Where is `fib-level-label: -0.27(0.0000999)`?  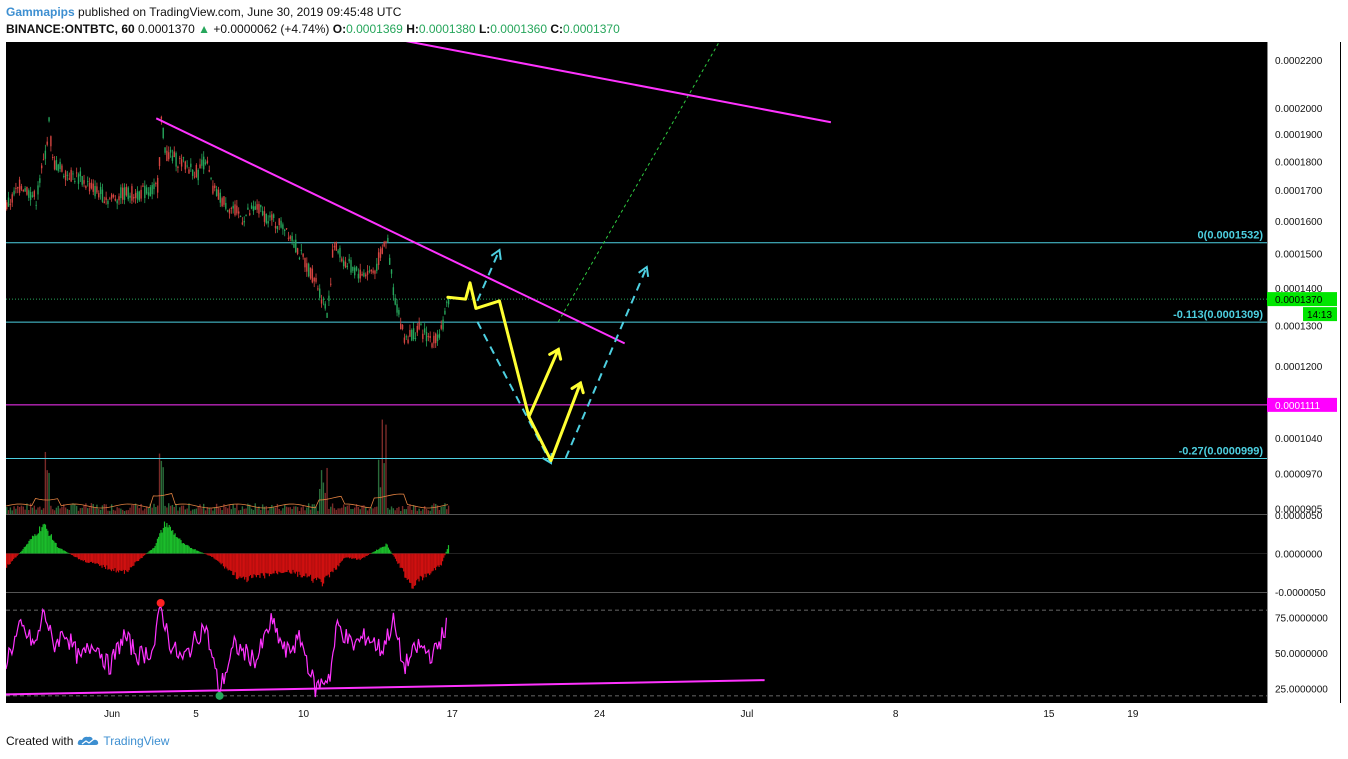 fib-level-label: -0.27(0.0000999) is located at coordinates (1221, 452).